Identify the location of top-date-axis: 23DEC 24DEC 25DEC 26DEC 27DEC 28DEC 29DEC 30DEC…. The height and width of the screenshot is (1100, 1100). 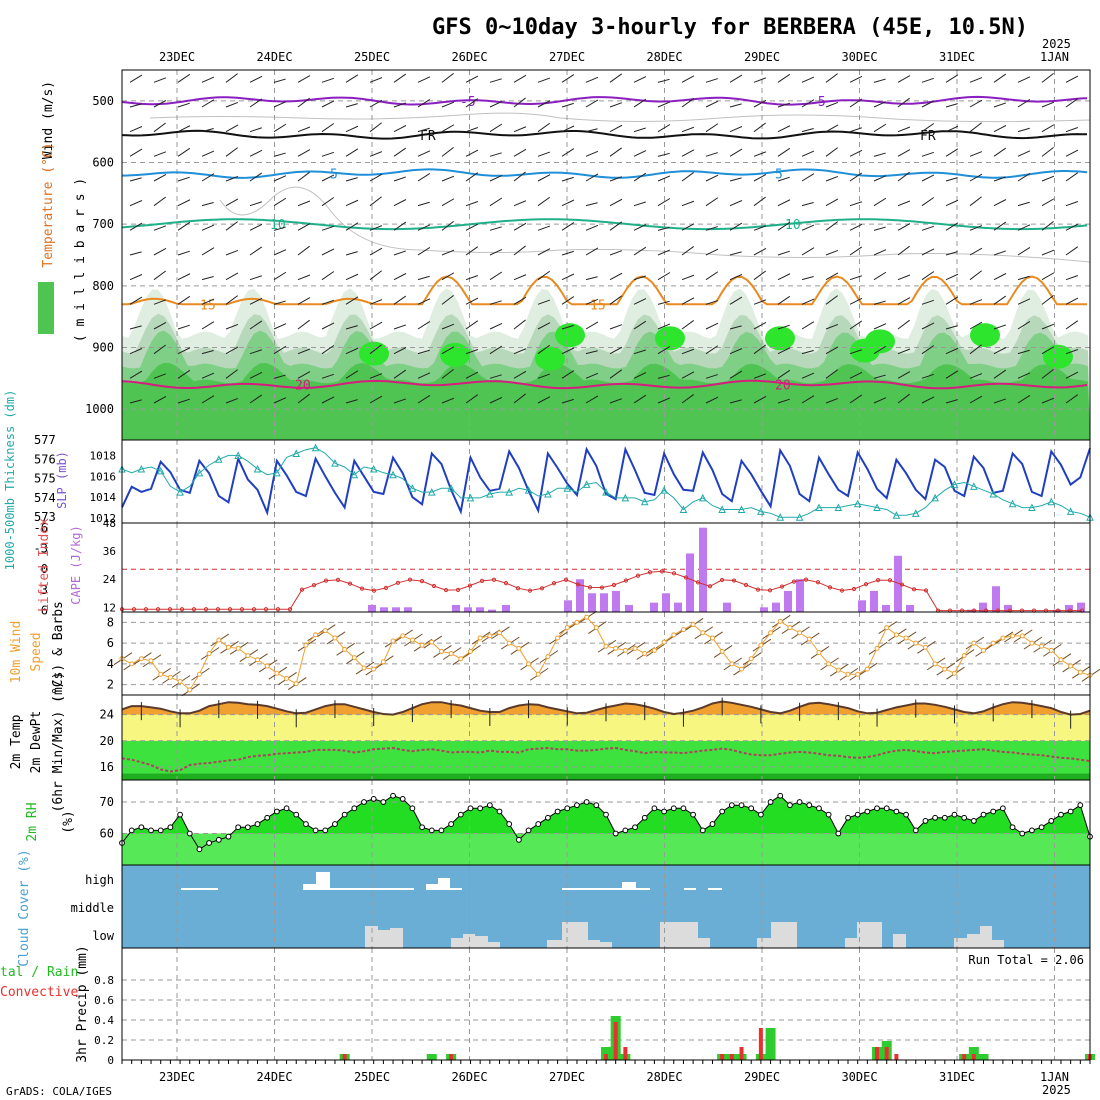
(614, 57).